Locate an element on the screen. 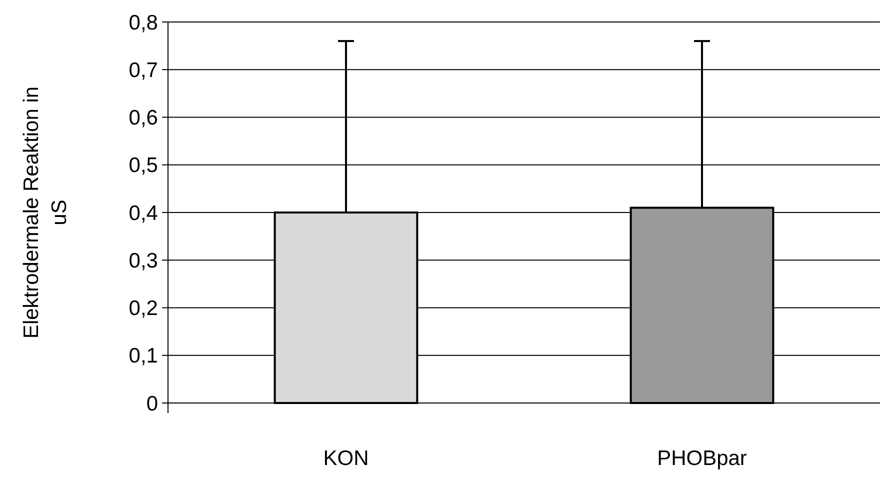 The height and width of the screenshot is (479, 884). y-tick-label: 0,8 is located at coordinates (143, 22).